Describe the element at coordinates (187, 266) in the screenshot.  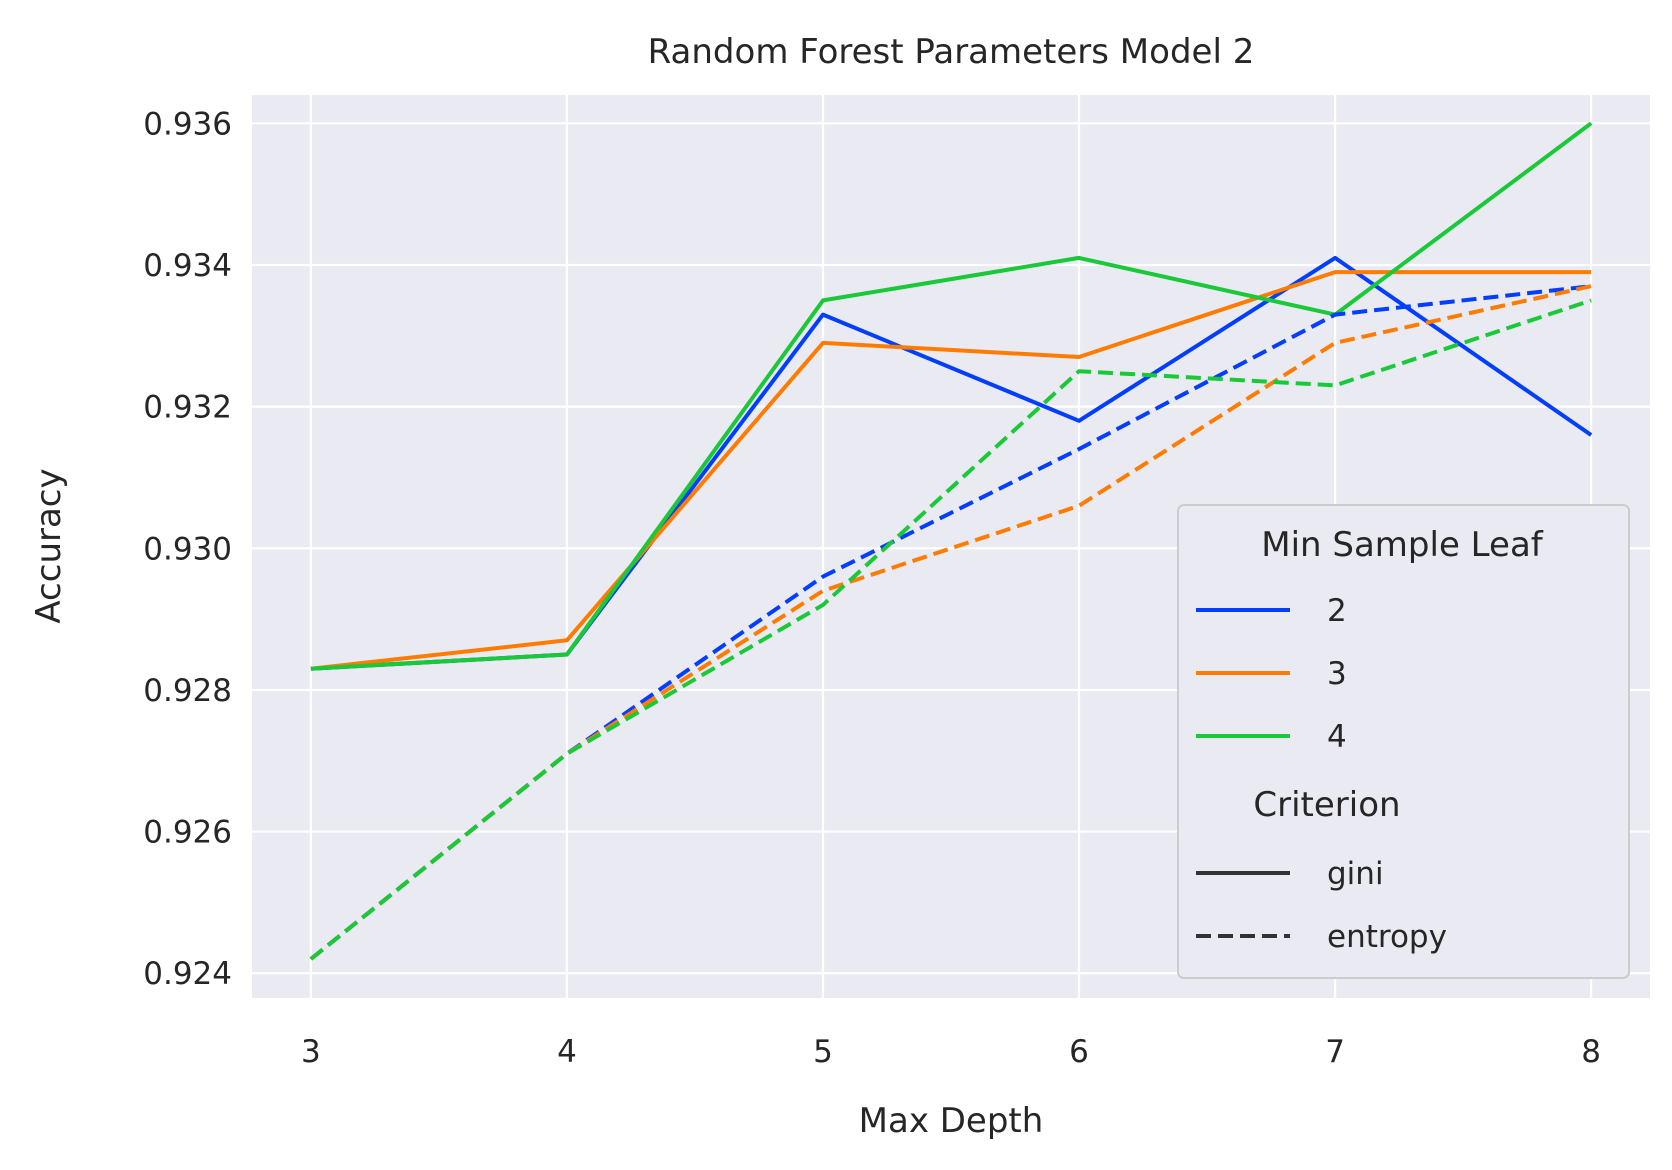
I see `y-tick-label-5: 0.934` at that location.